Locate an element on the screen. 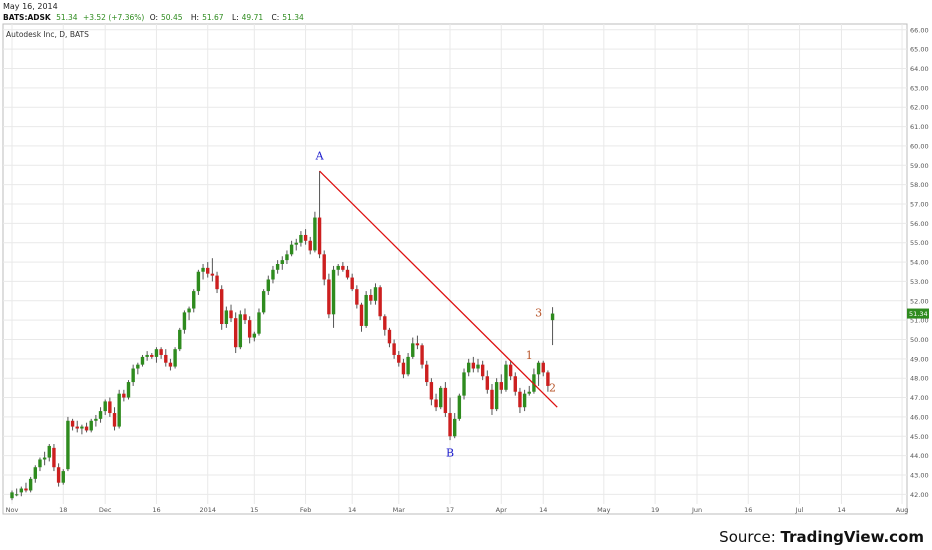  x-tick-label: Apr is located at coordinates (502, 510).